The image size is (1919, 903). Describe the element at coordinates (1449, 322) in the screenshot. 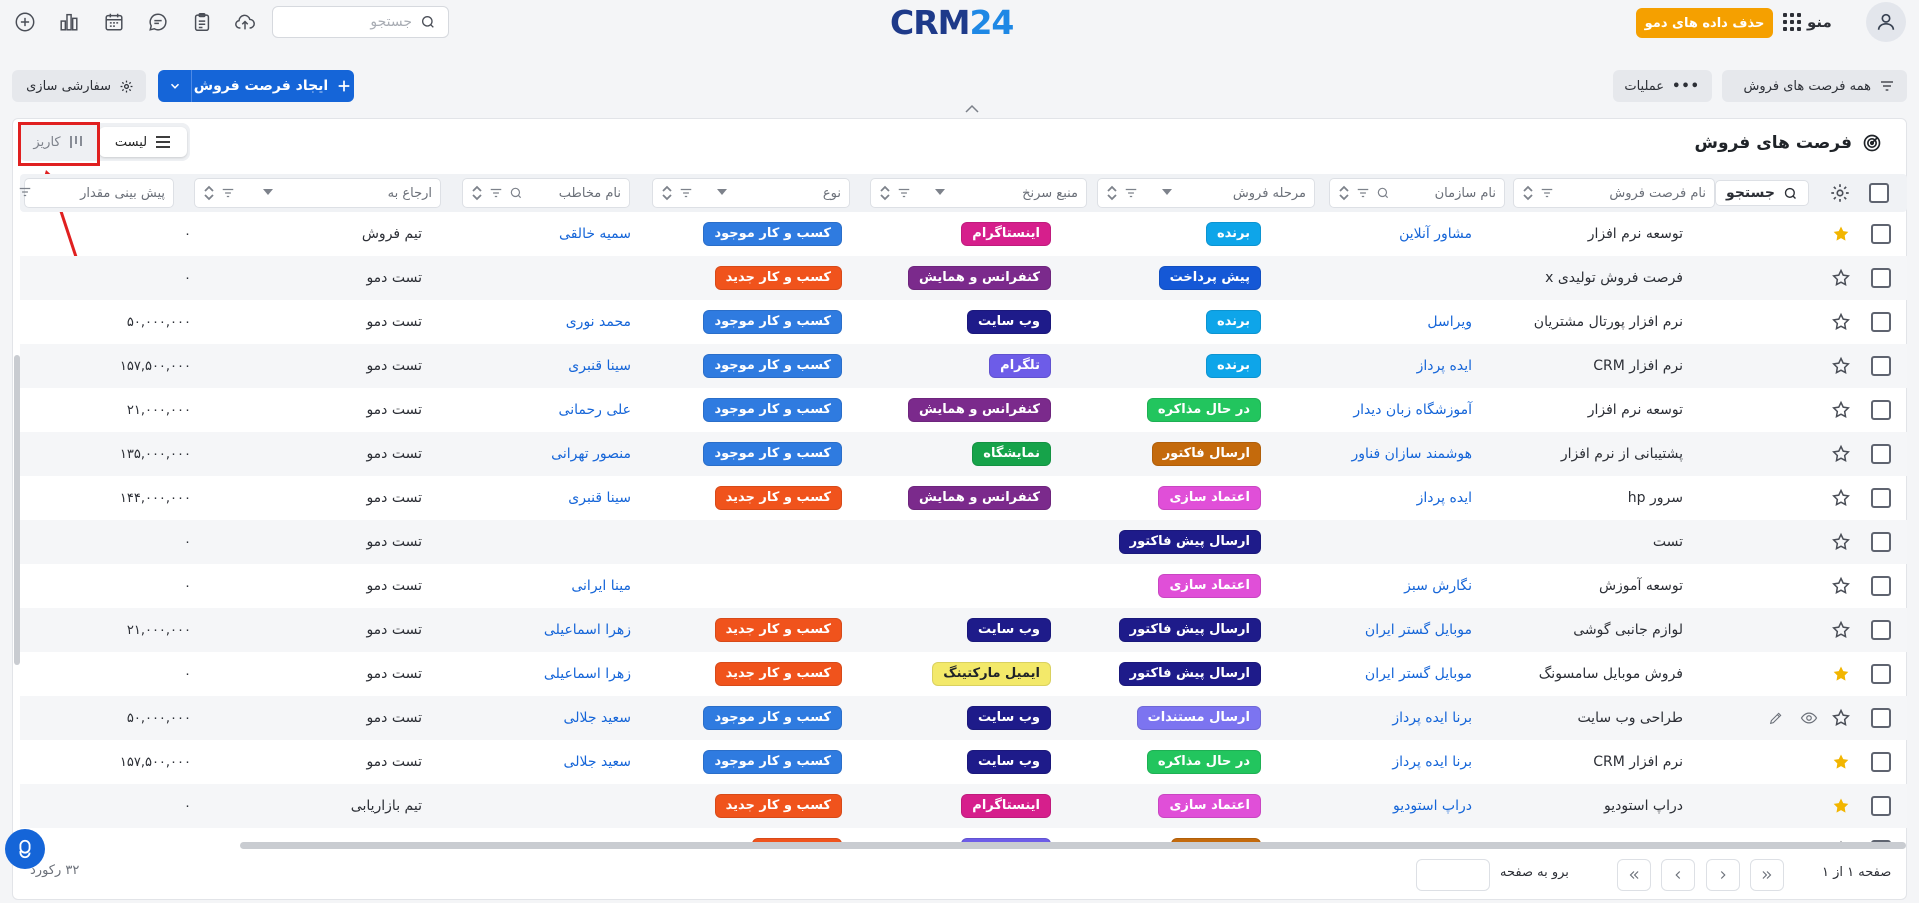

I see `organization-link: ویراسل` at that location.